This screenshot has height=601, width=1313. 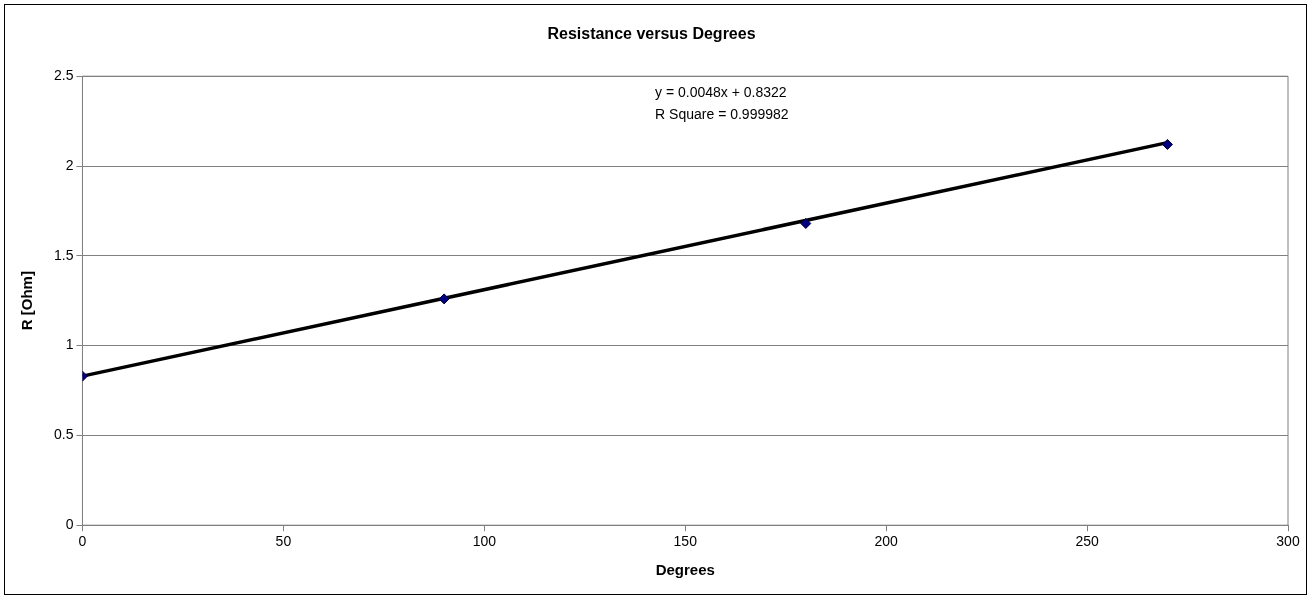 What do you see at coordinates (63, 434) in the screenshot?
I see `y-tick-label: 0.5` at bounding box center [63, 434].